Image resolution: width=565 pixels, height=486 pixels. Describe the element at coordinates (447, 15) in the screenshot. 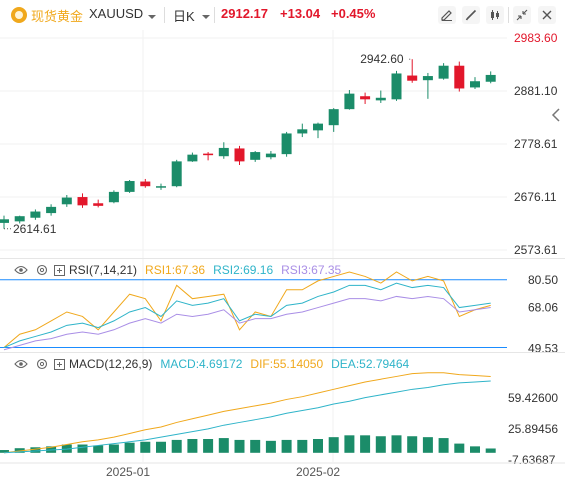

I see `pencil-icon` at that location.